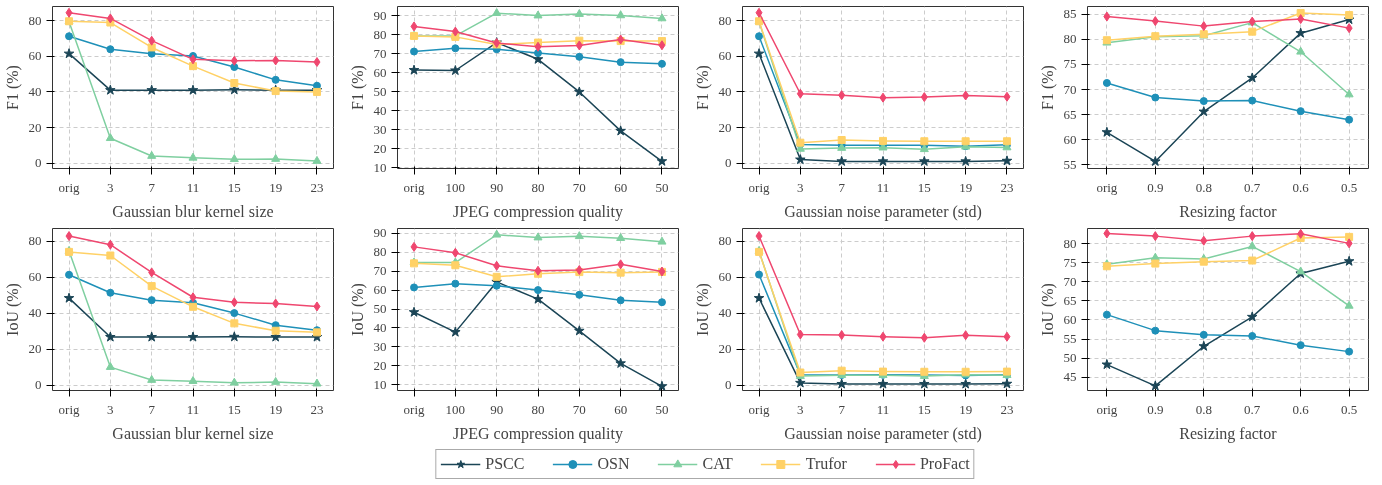 The width and height of the screenshot is (1382, 485). Describe the element at coordinates (826, 464) in the screenshot. I see `legend-label: Trufor` at that location.